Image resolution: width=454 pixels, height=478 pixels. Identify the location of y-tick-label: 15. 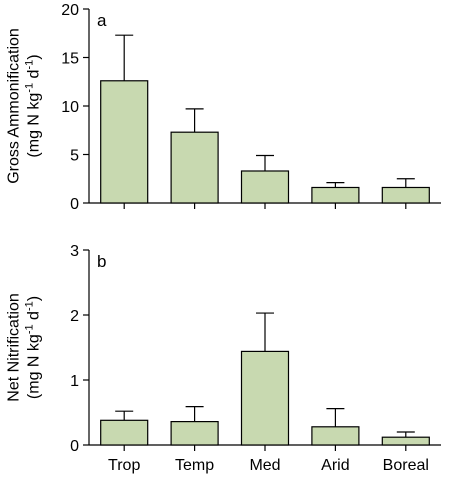
(70, 59).